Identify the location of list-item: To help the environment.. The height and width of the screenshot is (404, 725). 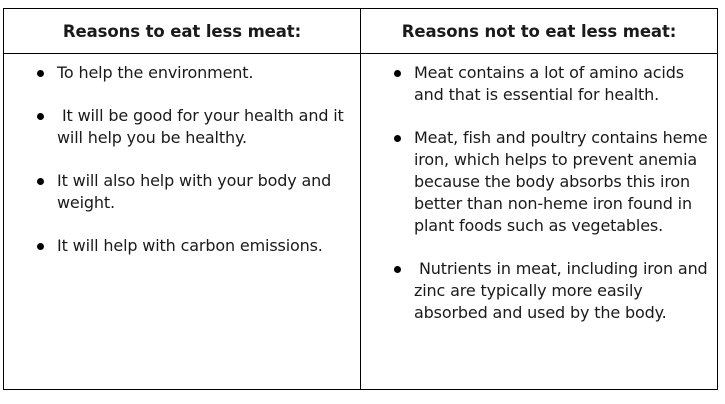
(182, 73).